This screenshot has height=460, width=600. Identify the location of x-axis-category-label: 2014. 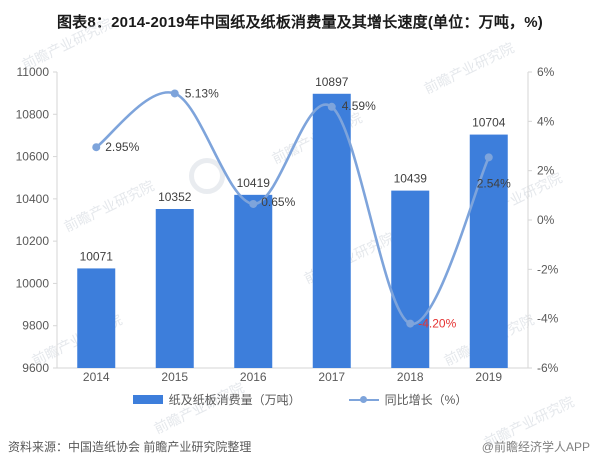
(96, 377).